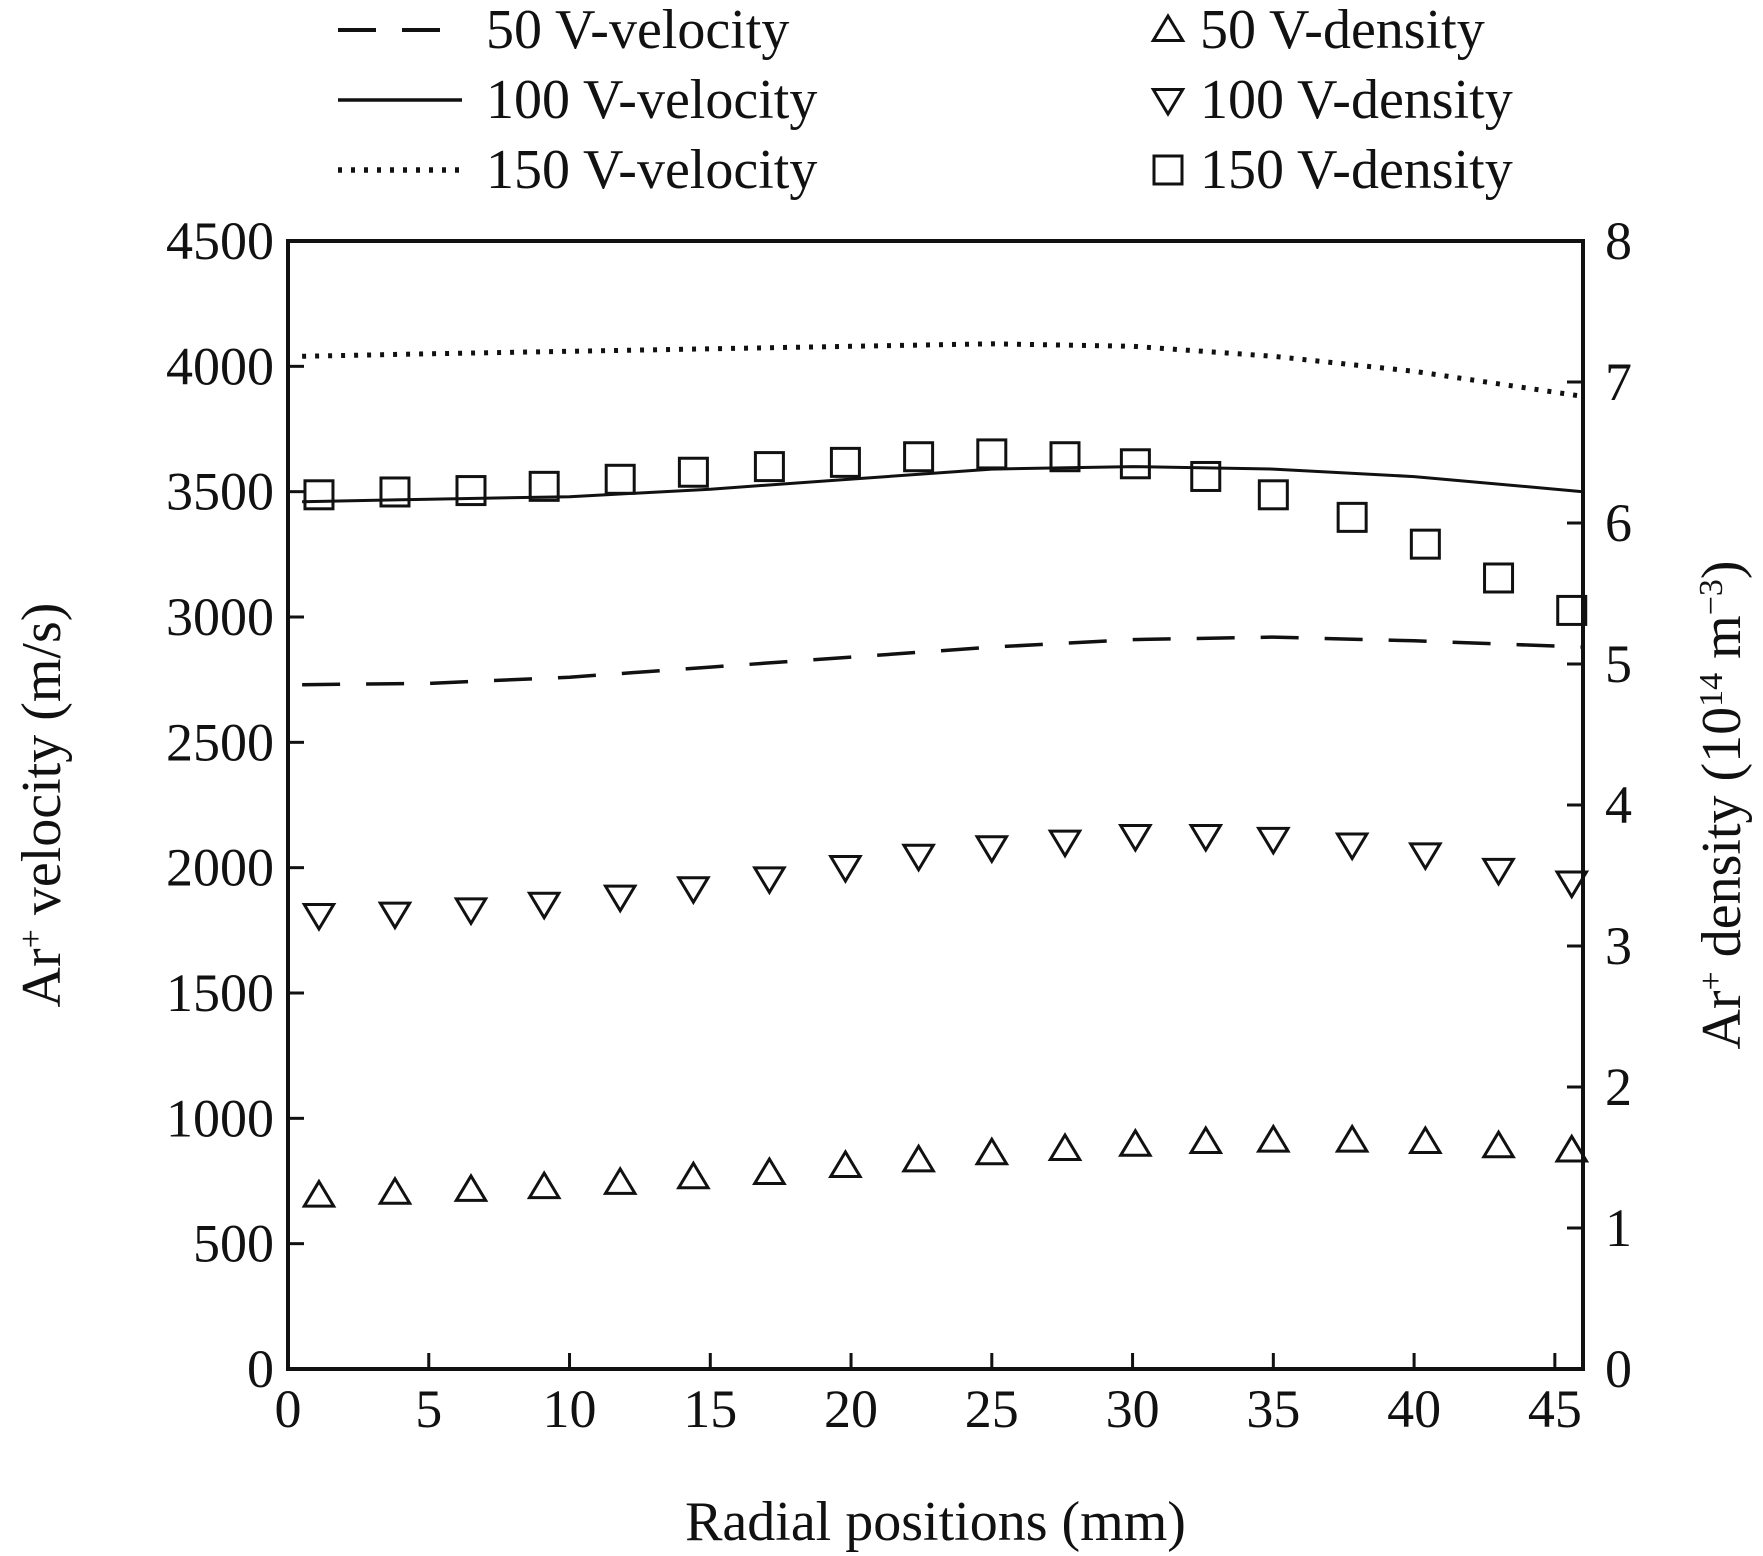 The width and height of the screenshot is (1763, 1556). What do you see at coordinates (1618, 946) in the screenshot?
I see `y2-tick-label: 3` at bounding box center [1618, 946].